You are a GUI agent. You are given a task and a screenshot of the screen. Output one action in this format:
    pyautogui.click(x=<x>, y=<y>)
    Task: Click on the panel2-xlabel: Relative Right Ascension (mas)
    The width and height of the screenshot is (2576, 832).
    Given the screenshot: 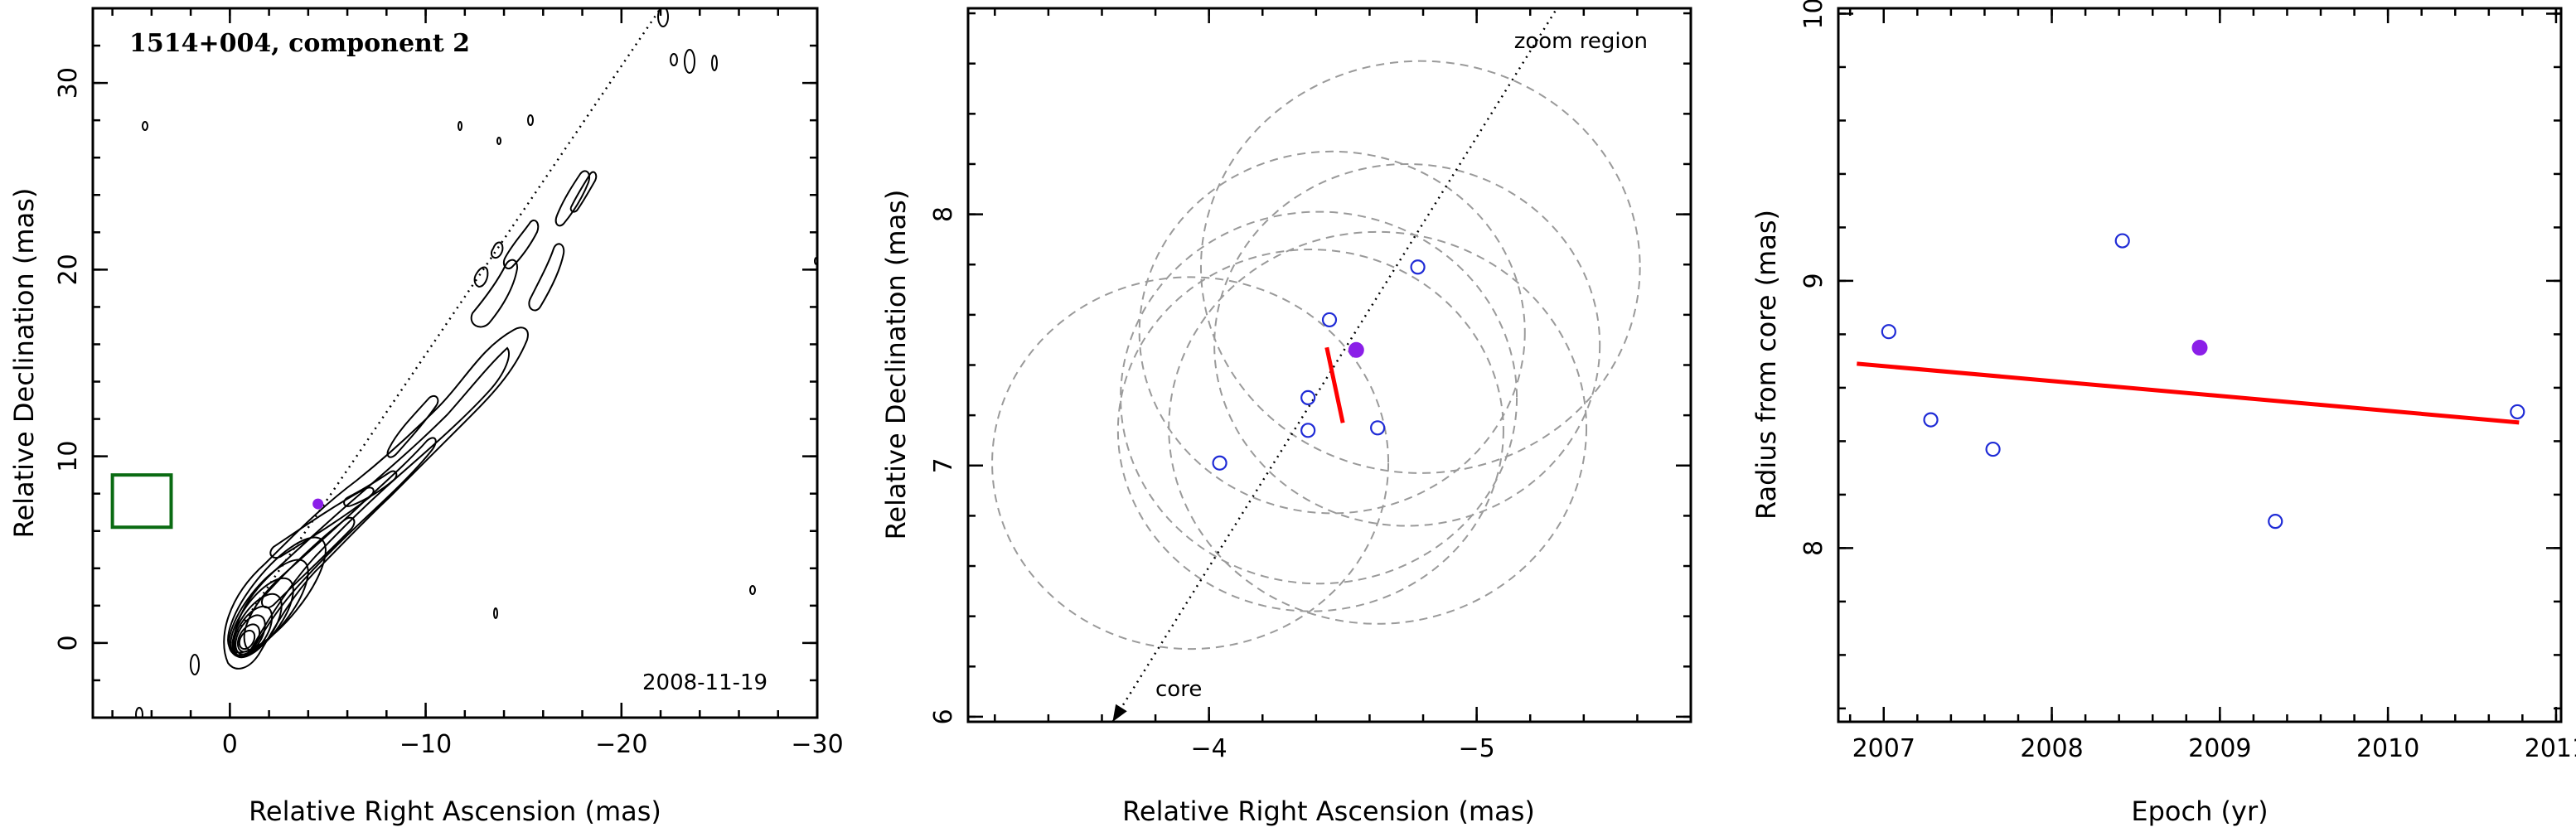 What is the action you would take?
    pyautogui.click(x=1328, y=811)
    